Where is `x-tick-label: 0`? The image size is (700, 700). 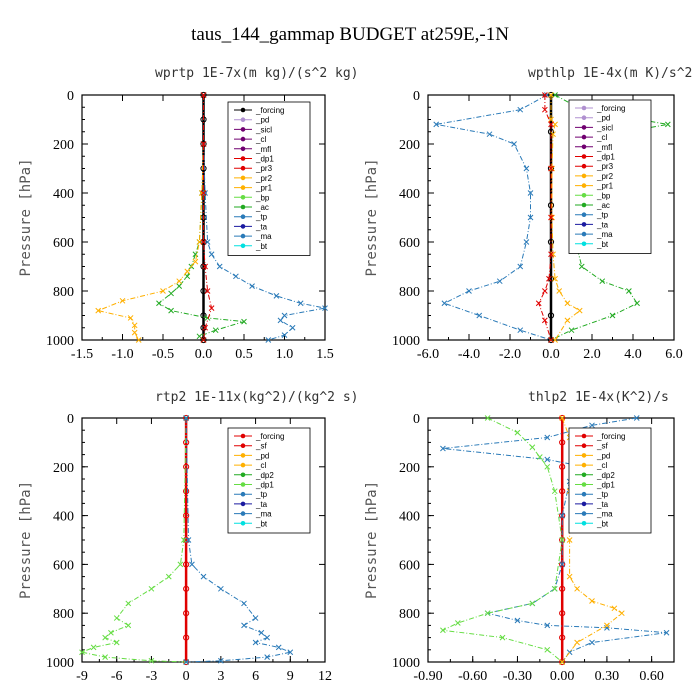
x-tick-label: 0 is located at coordinates (186, 676).